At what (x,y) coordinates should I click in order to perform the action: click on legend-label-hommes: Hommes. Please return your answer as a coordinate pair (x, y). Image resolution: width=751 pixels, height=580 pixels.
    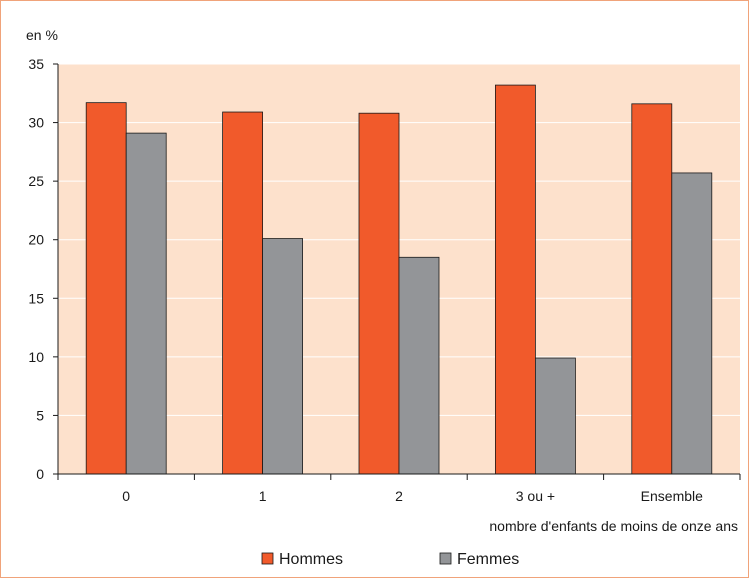
    Looking at the image, I should click on (311, 559).